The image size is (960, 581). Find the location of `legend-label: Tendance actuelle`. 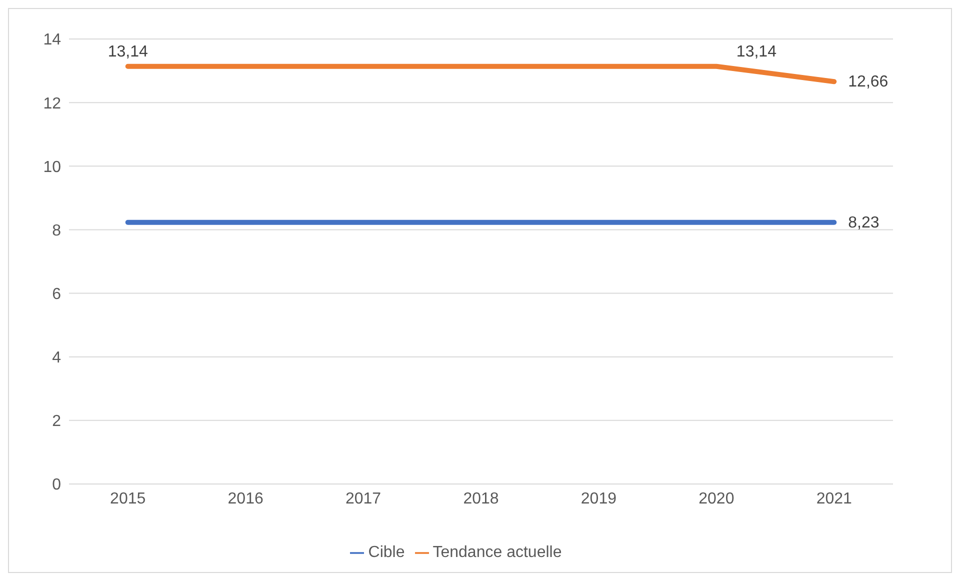

legend-label: Tendance actuelle is located at coordinates (497, 552).